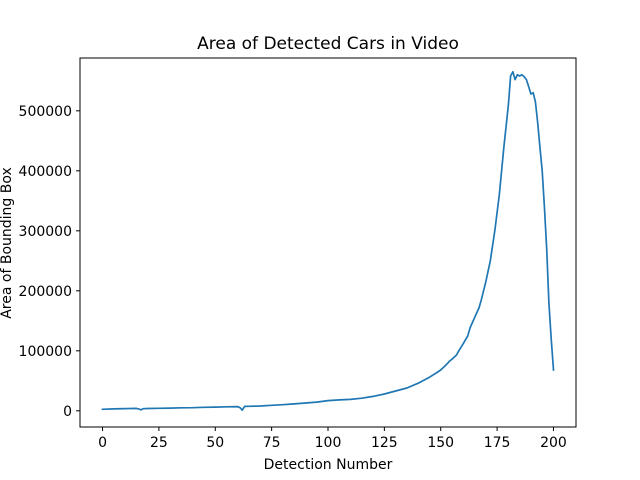 The image size is (640, 480). I want to click on x-tick-label: 150, so click(440, 443).